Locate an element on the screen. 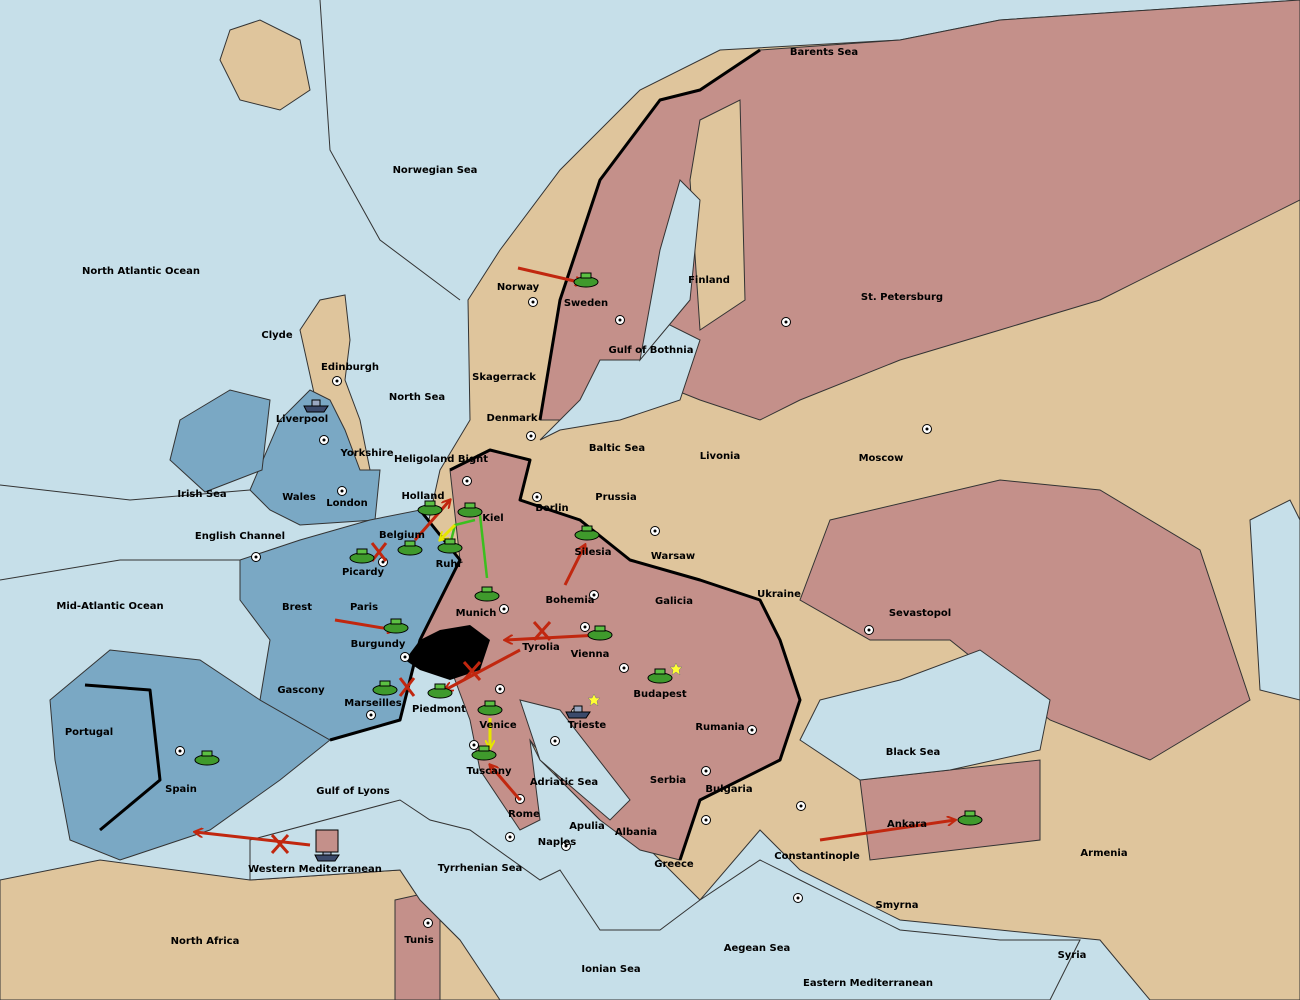 This screenshot has height=1000, width=1300. region-label: Spain is located at coordinates (181, 789).